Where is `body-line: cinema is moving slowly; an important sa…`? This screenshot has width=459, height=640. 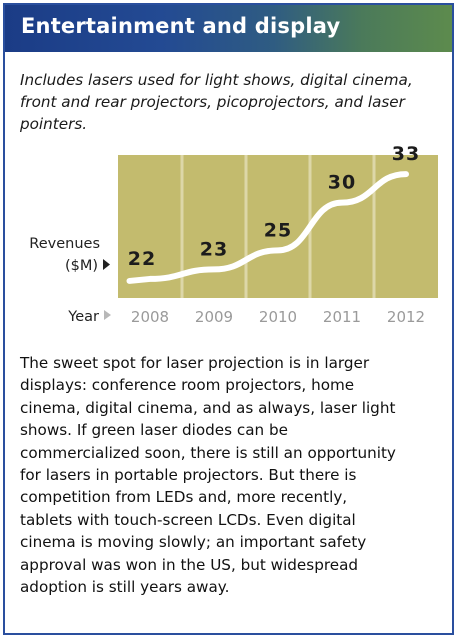 body-line: cinema is moving slowly; an important sa… is located at coordinates (193, 542).